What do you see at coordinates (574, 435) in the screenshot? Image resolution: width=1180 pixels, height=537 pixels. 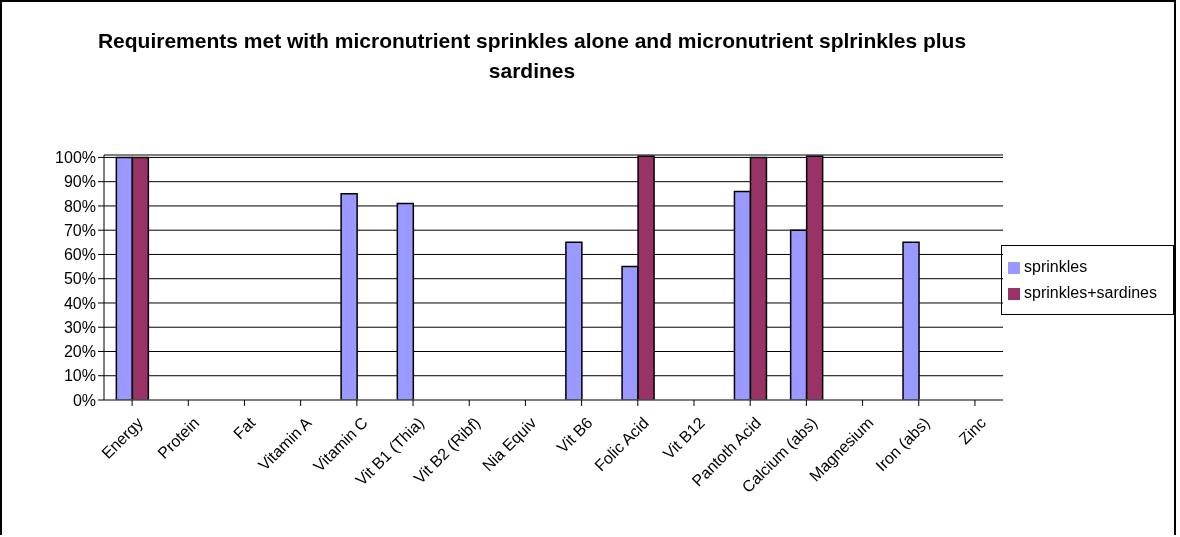 I see `x-tick-label: Vit B6` at bounding box center [574, 435].